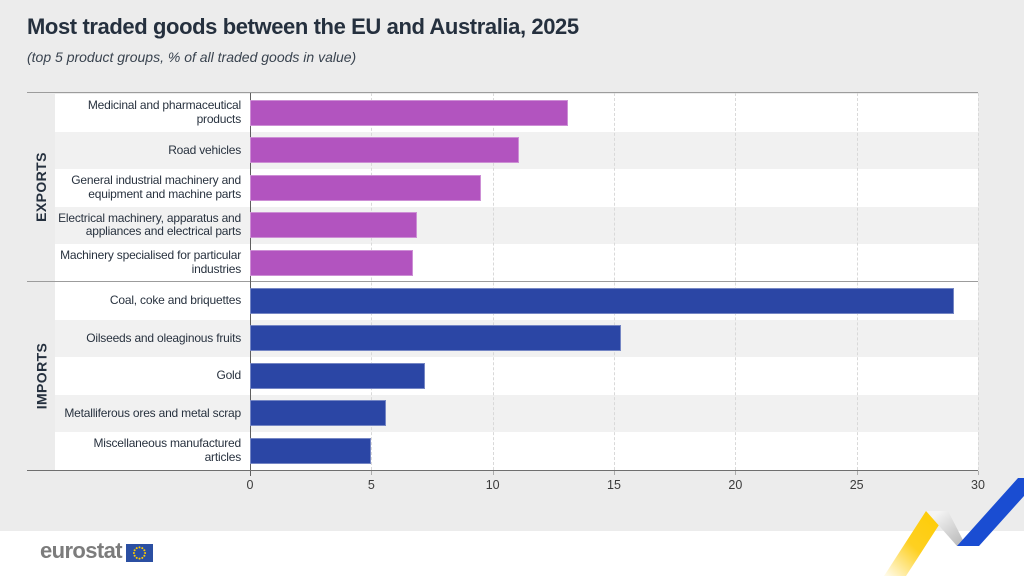  Describe the element at coordinates (856, 485) in the screenshot. I see `x-tick-label: 25` at that location.